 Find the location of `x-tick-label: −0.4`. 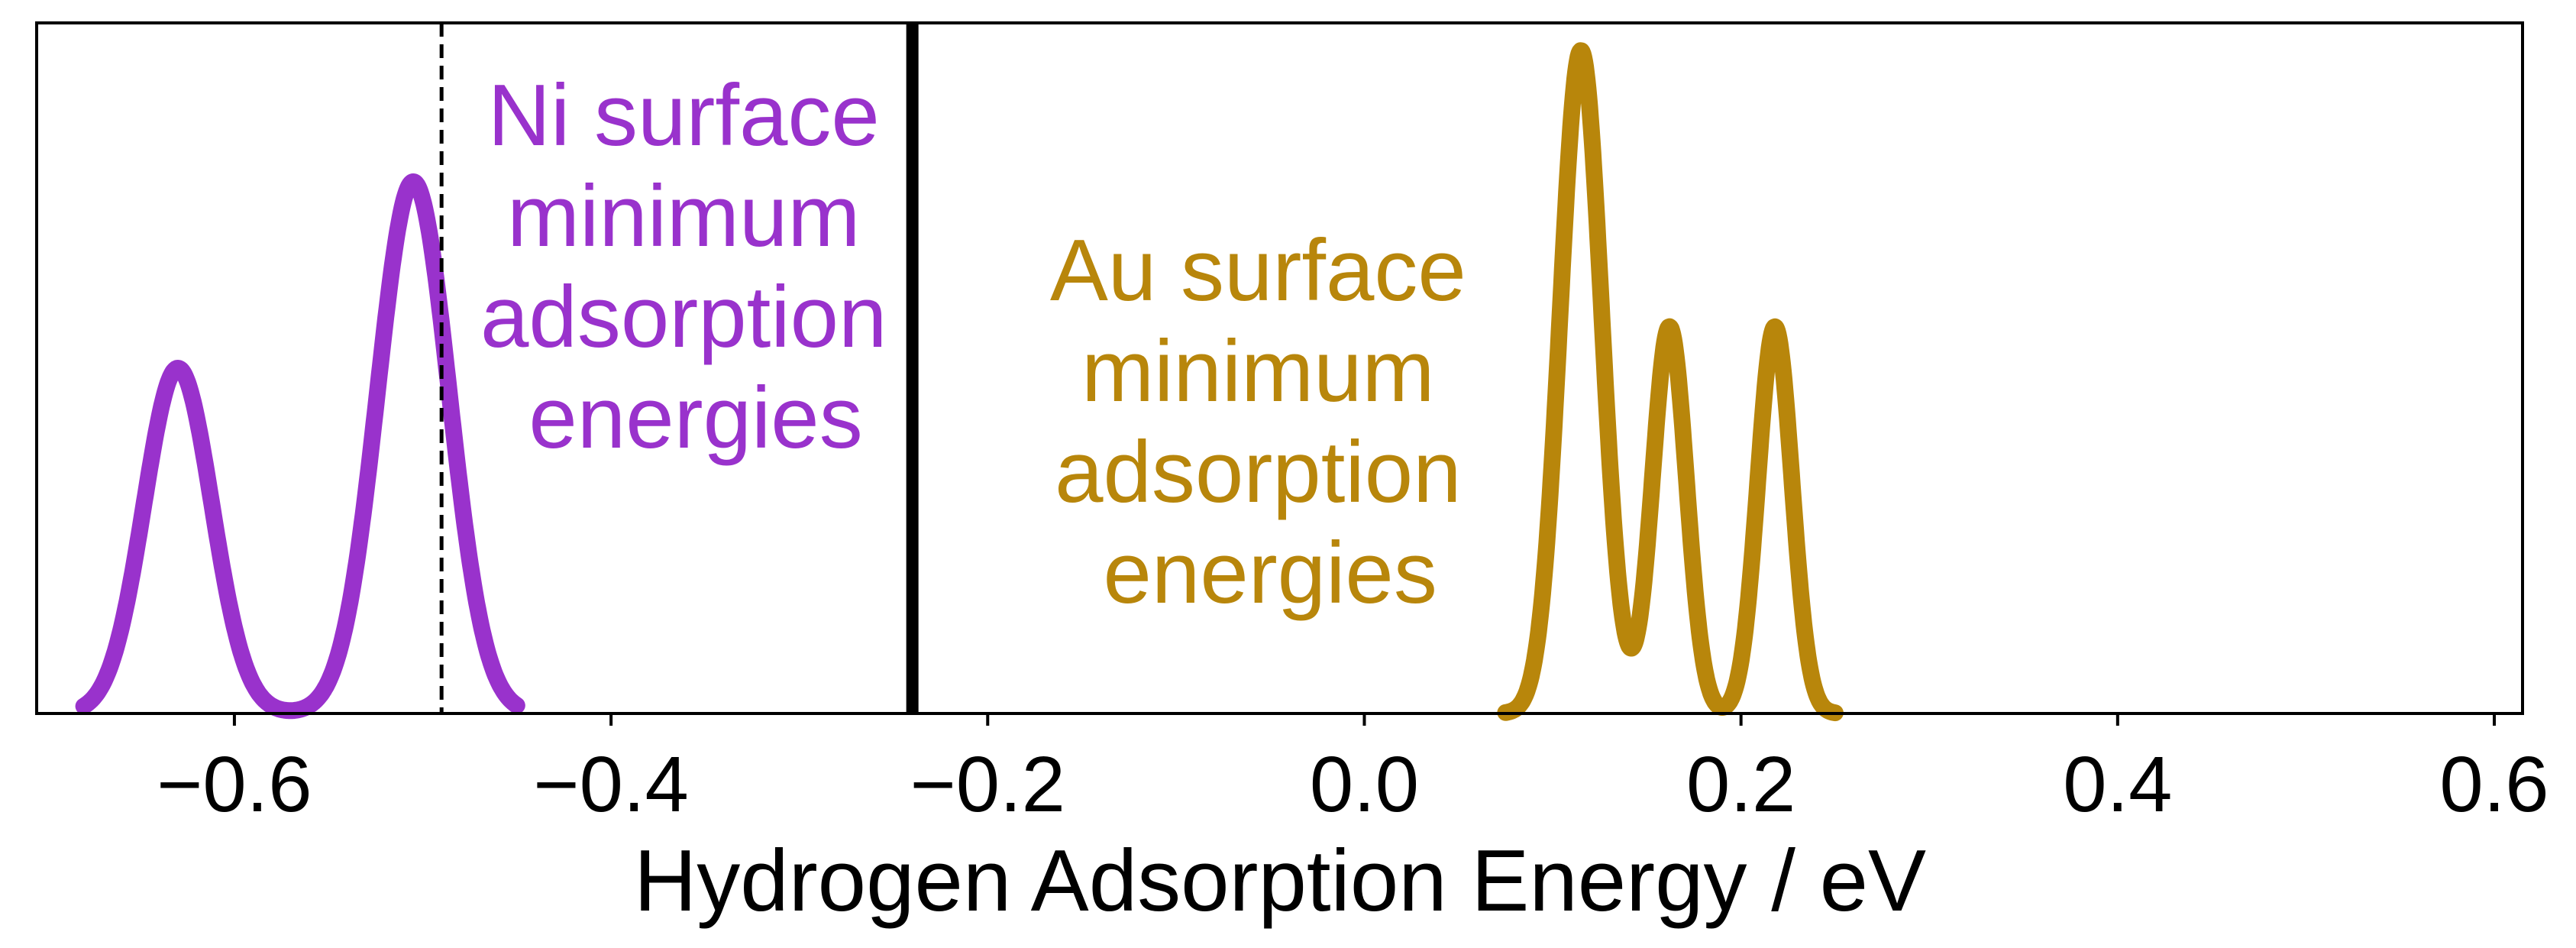

x-tick-label: −0.4 is located at coordinates (610, 784).